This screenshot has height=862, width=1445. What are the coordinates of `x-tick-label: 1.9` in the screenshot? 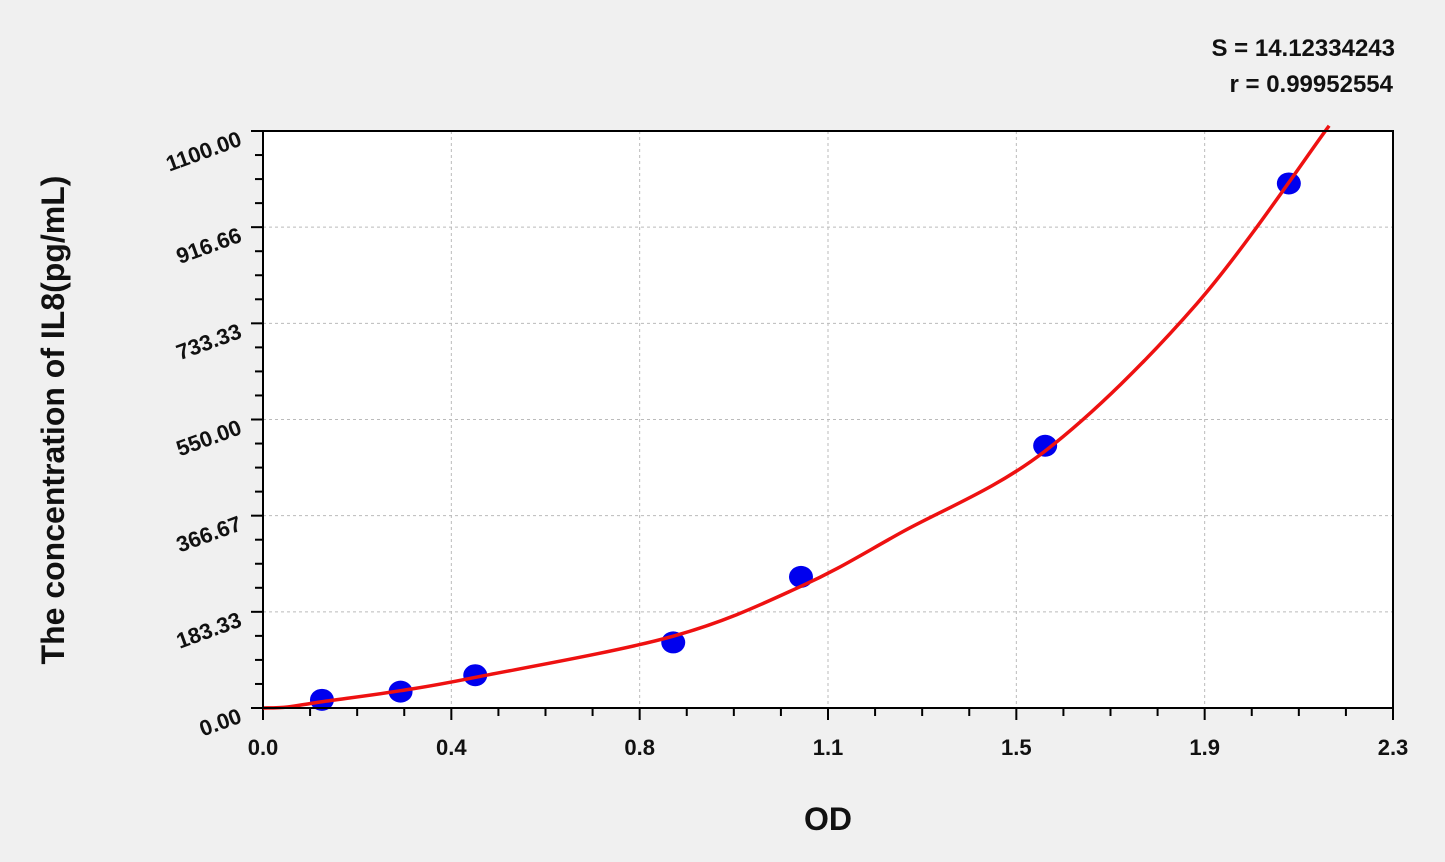 It's located at (1204, 747).